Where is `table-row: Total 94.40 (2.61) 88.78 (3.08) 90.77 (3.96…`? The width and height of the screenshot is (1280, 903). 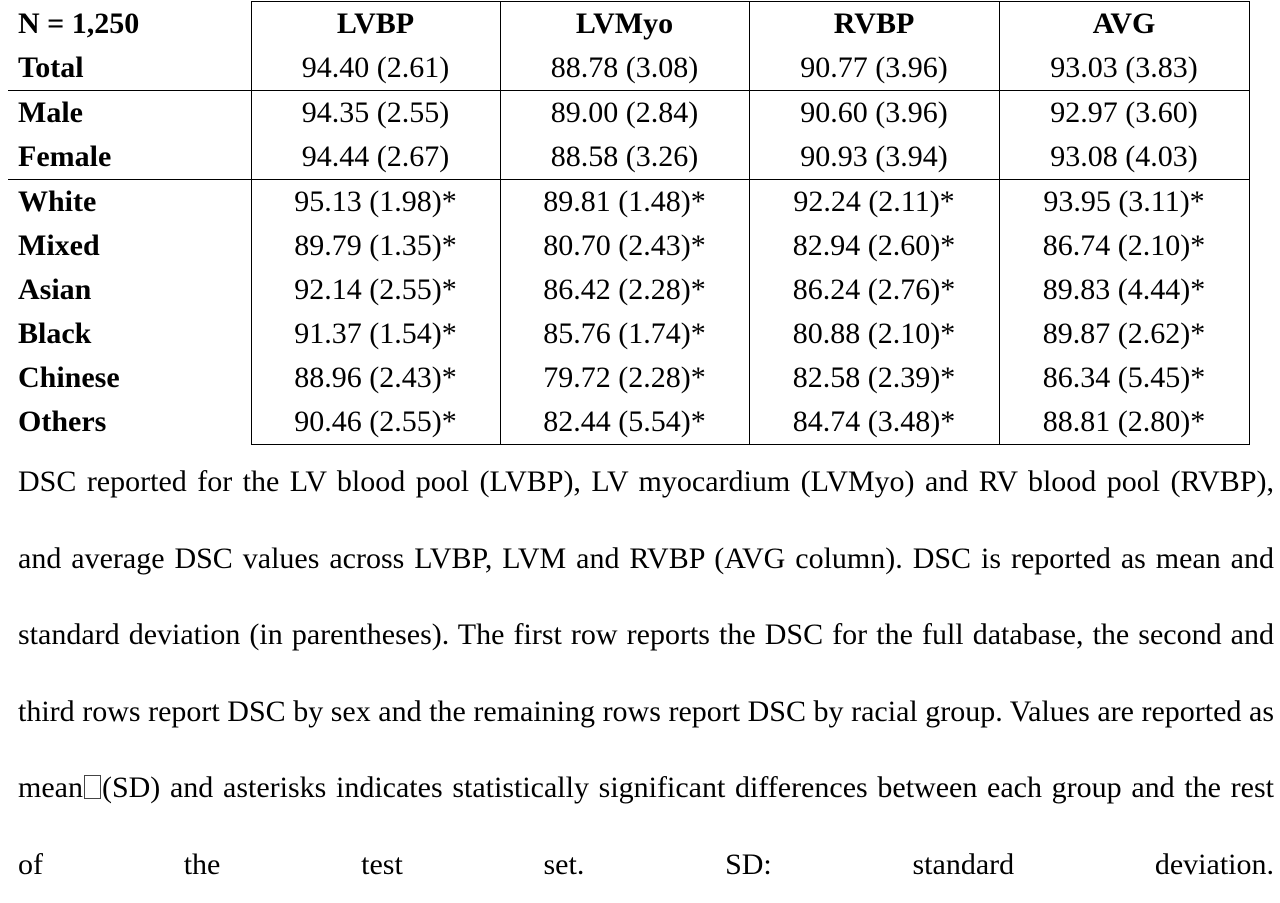
table-row: Total 94.40 (2.61) 88.78 (3.08) 90.77 (3.96… is located at coordinates (629, 68).